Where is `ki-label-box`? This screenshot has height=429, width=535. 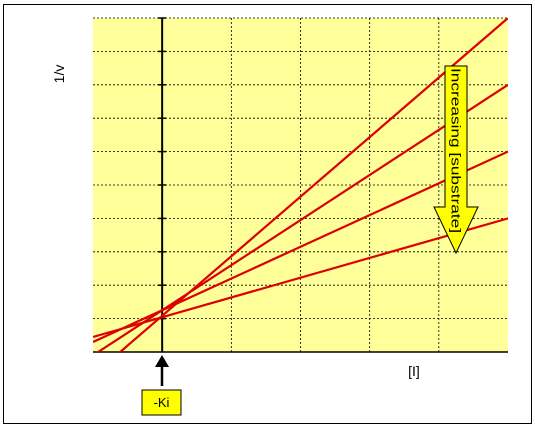 ki-label-box is located at coordinates (161, 402).